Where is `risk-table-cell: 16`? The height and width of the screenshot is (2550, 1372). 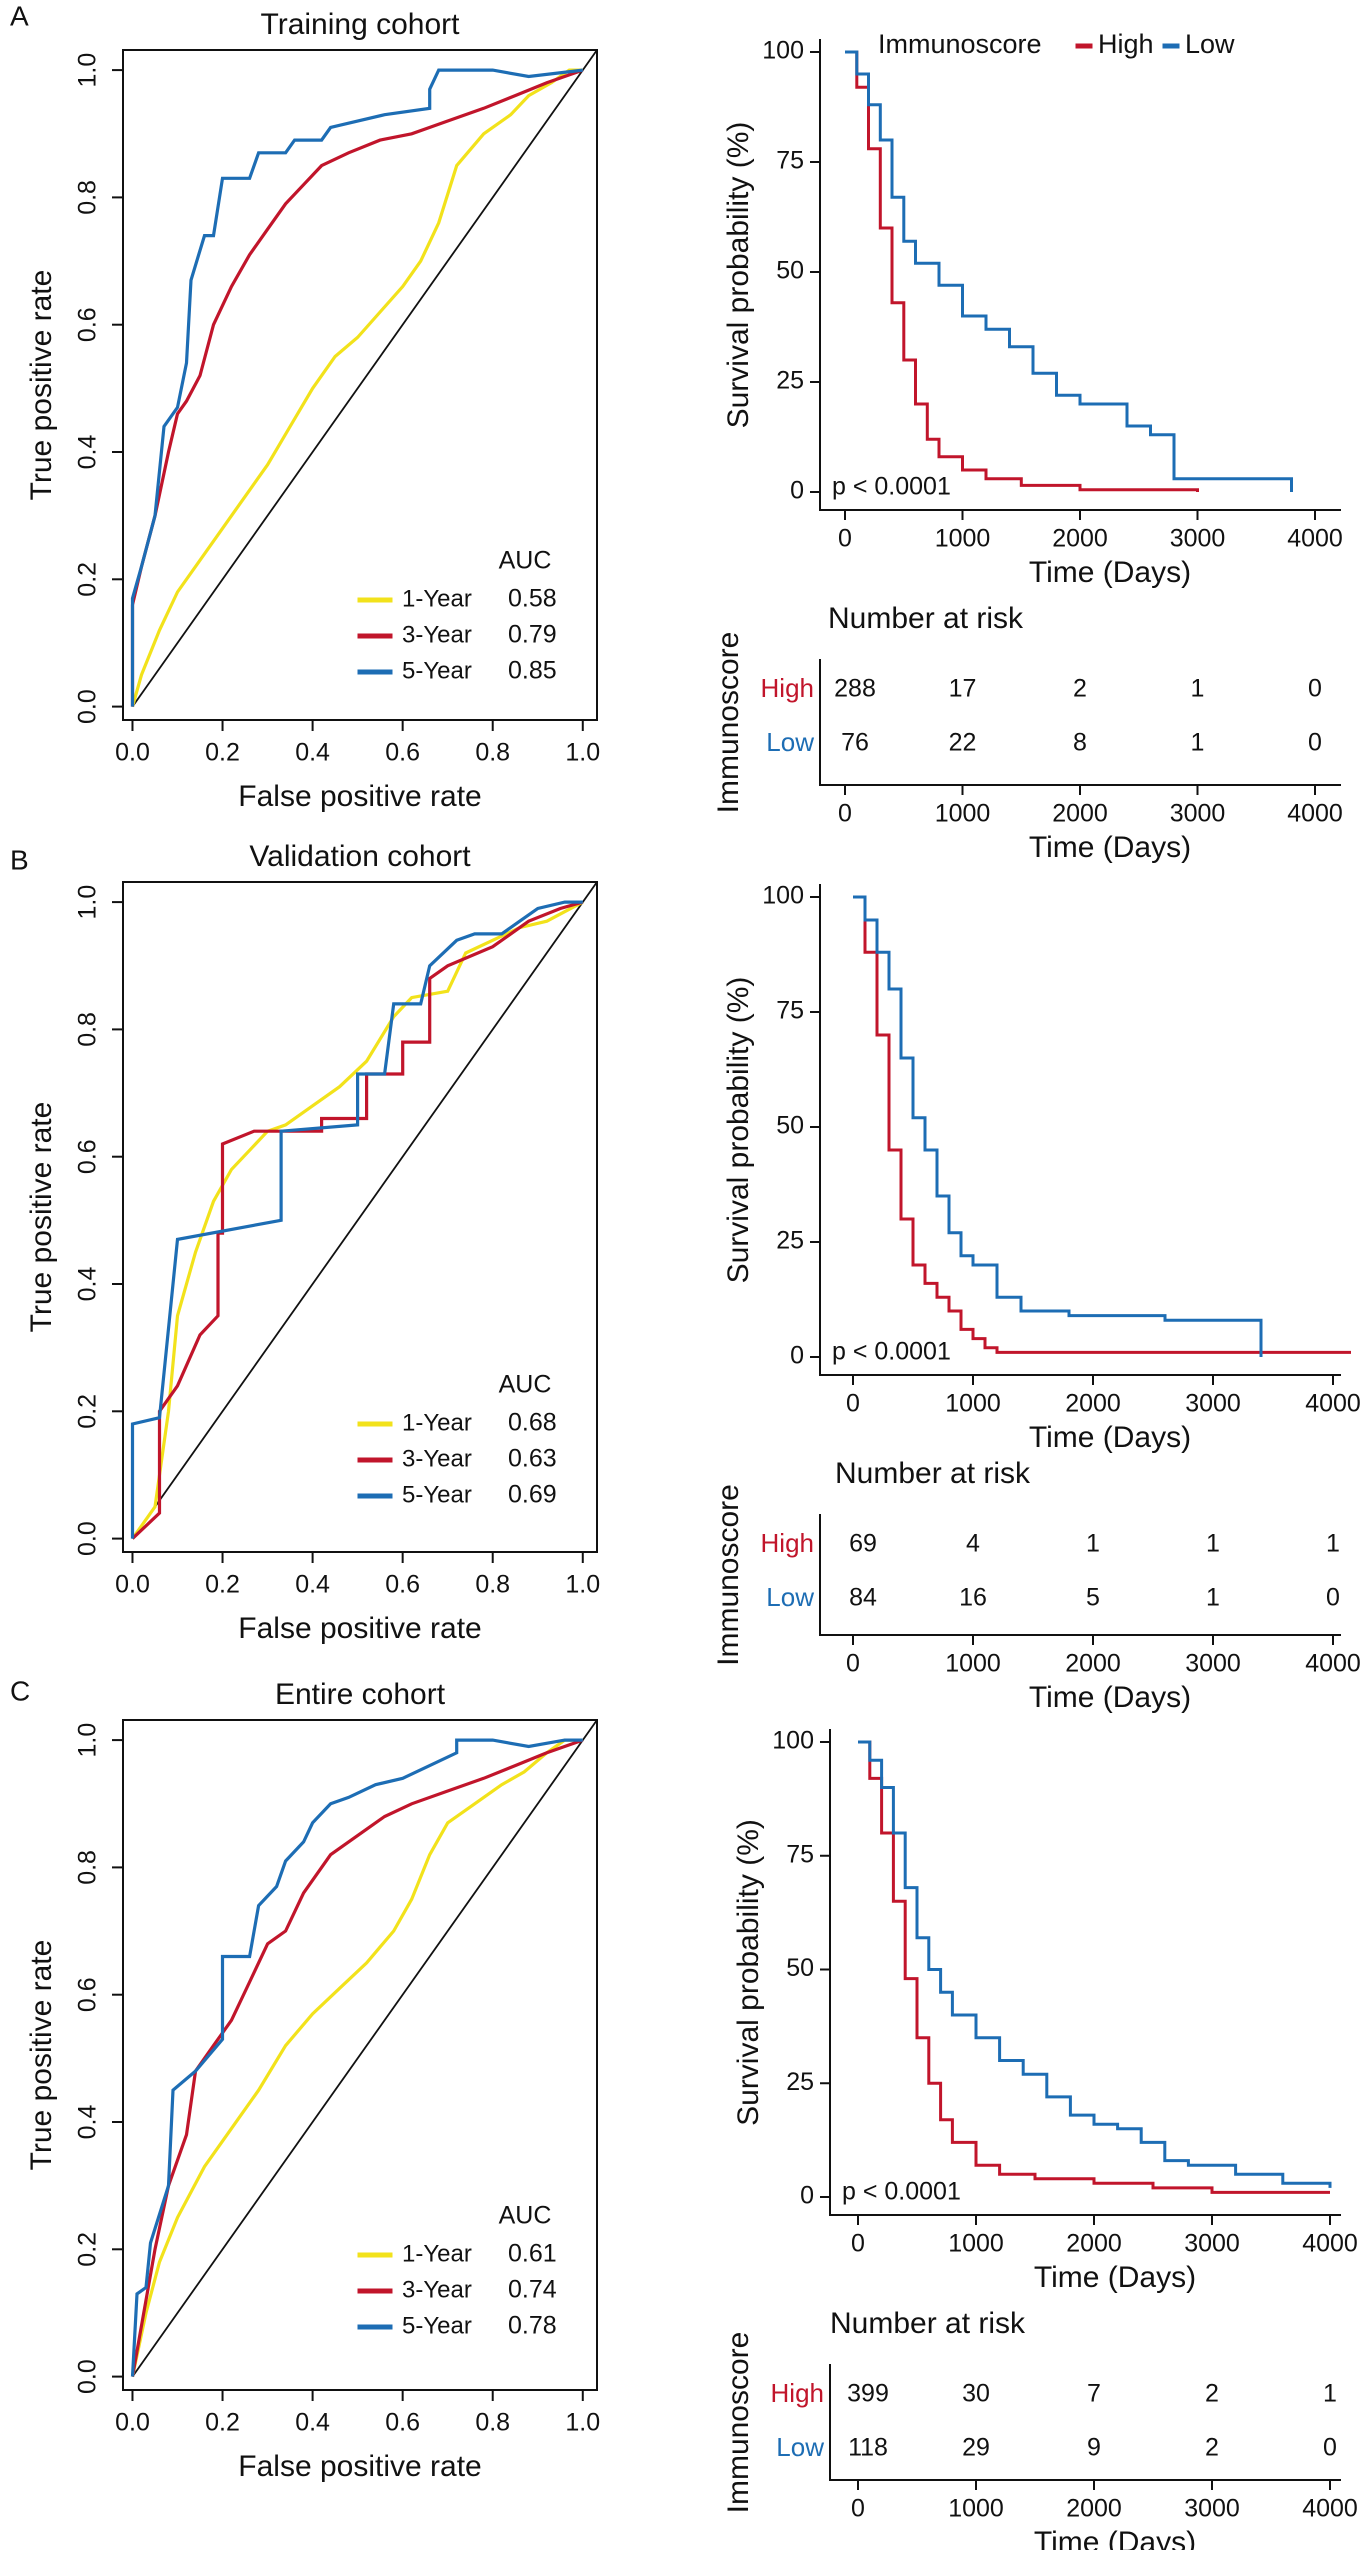
risk-table-cell: 16 is located at coordinates (973, 1598).